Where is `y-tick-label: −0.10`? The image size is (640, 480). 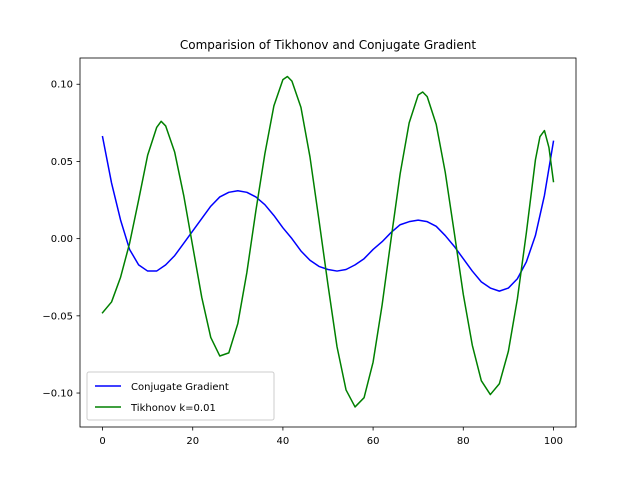
y-tick-label: −0.10 is located at coordinates (57, 394).